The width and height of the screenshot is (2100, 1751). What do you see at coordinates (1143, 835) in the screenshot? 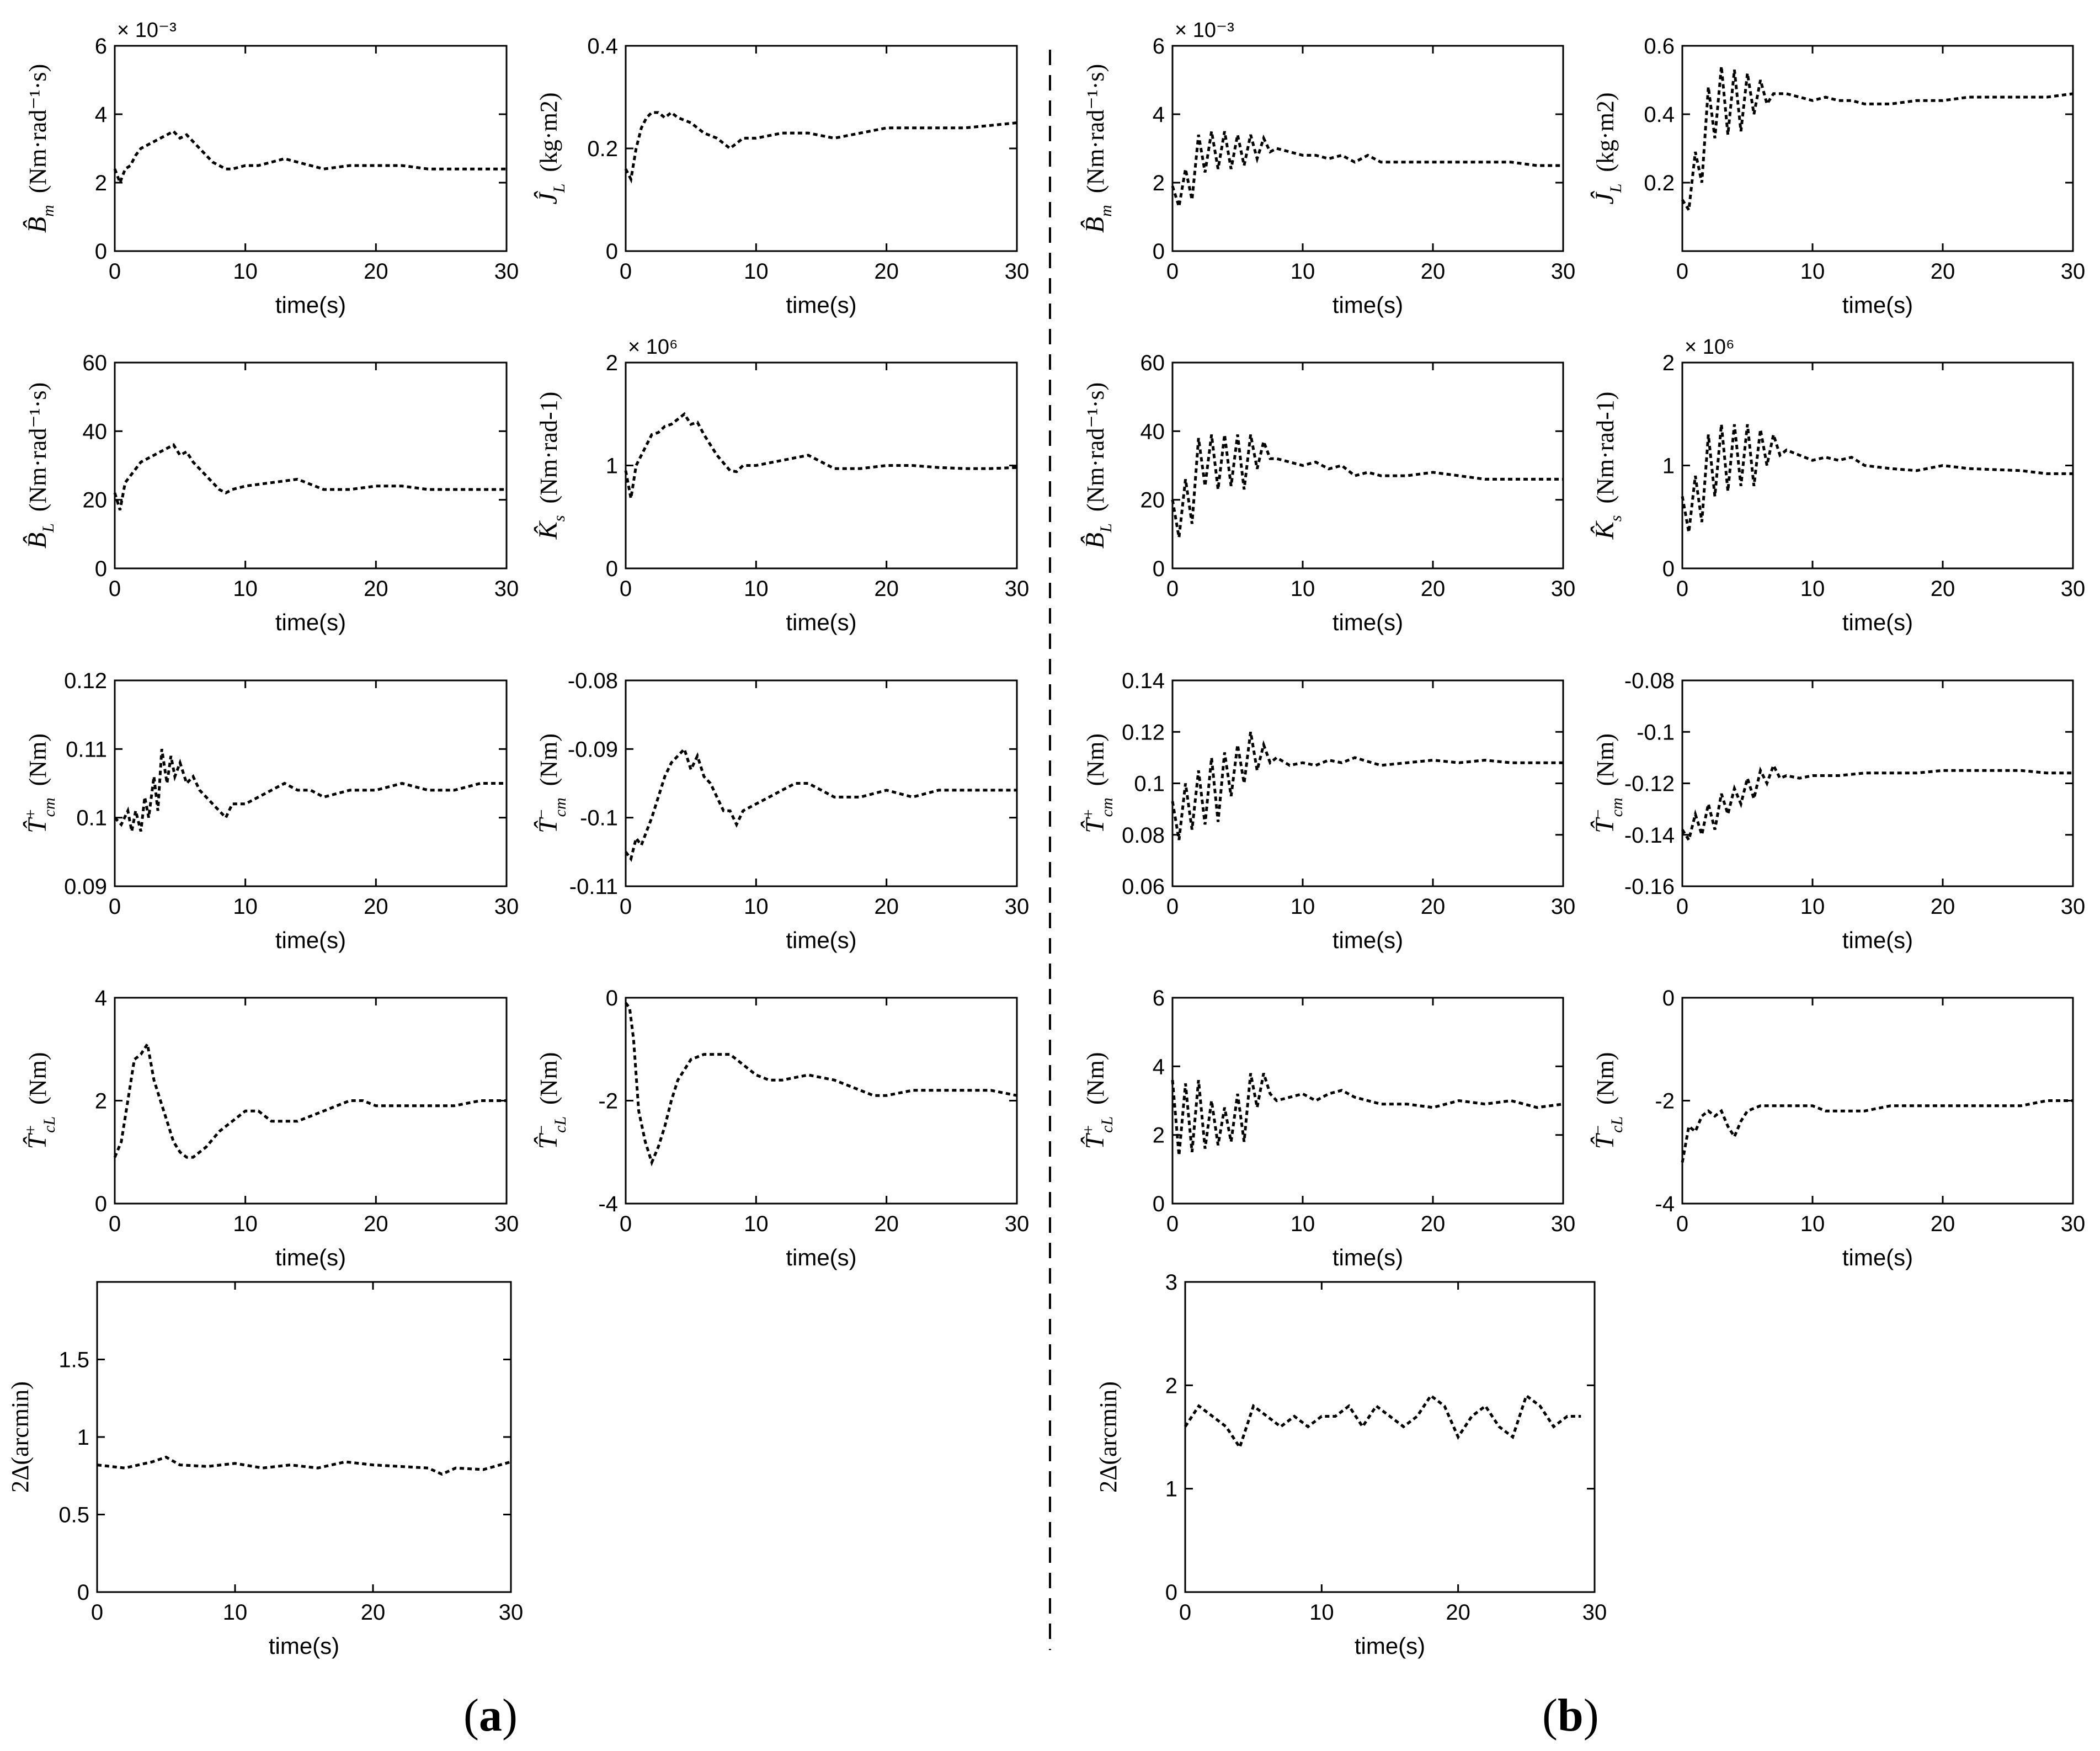
I see `y-tick-label: 0.08` at bounding box center [1143, 835].